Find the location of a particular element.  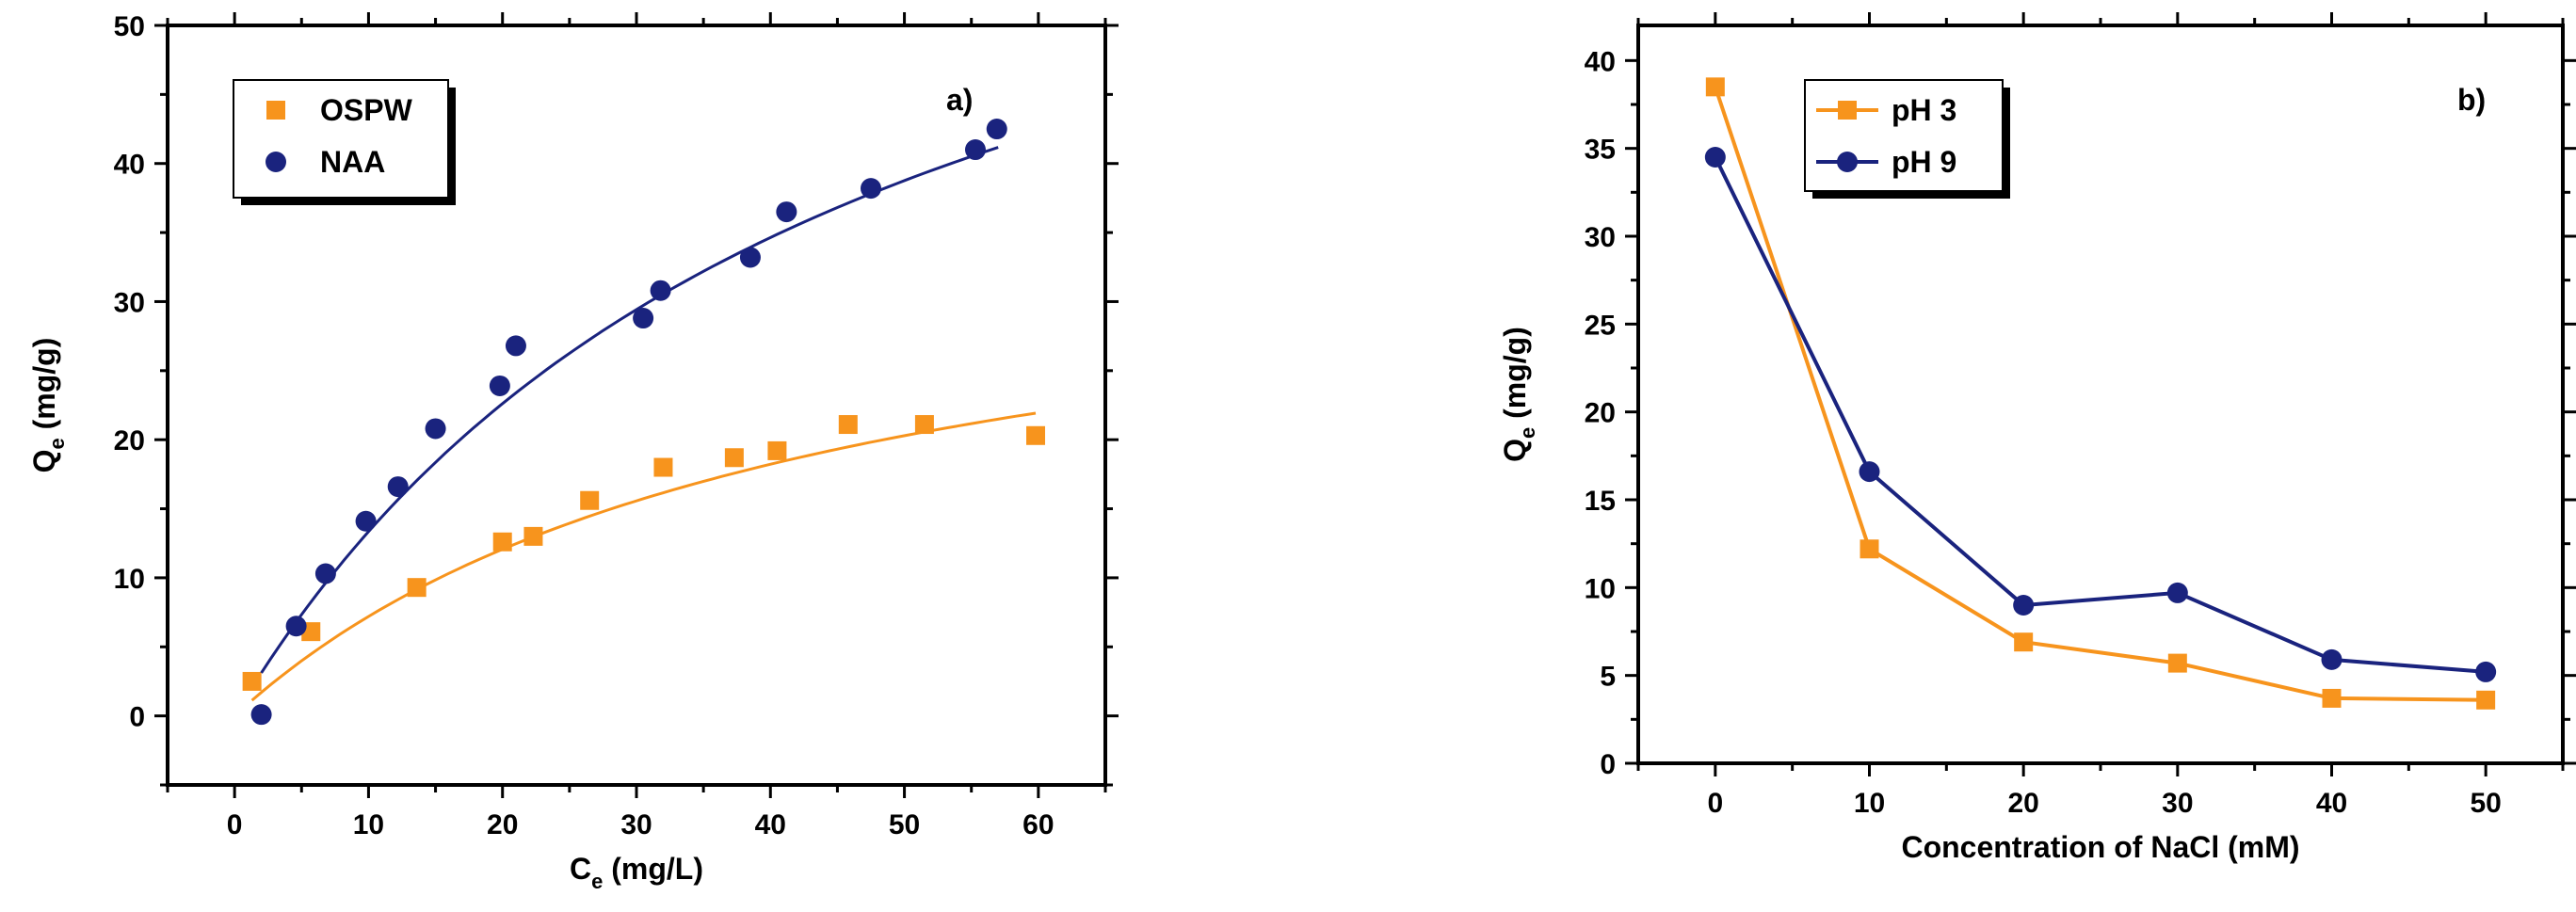

y-tick-label: 5 is located at coordinates (1608, 677).